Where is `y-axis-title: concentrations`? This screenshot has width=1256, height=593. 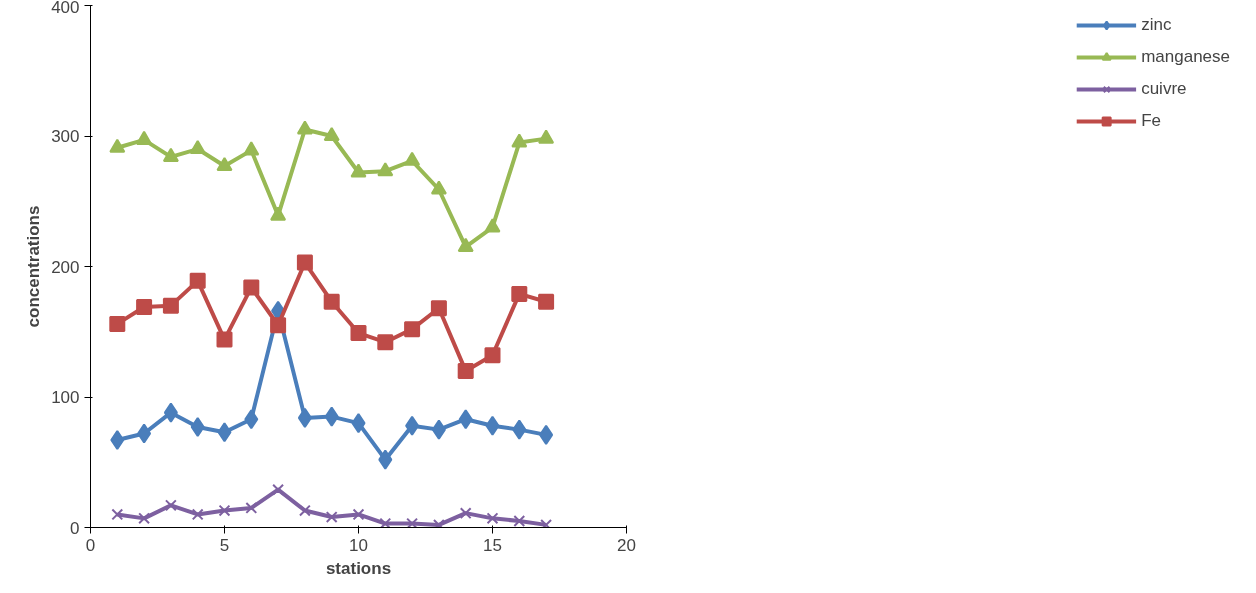 y-axis-title: concentrations is located at coordinates (34, 266).